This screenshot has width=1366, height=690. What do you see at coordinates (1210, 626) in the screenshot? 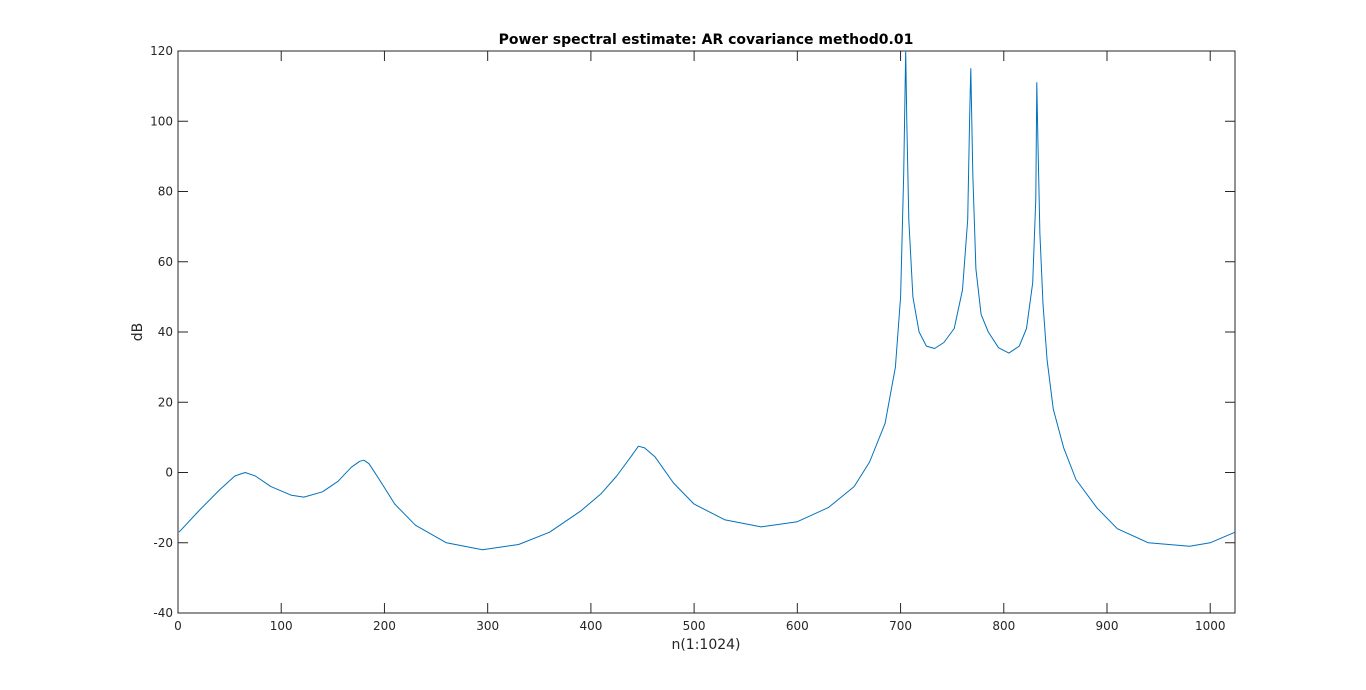
I see `x-tick-label: 1000` at bounding box center [1210, 626].